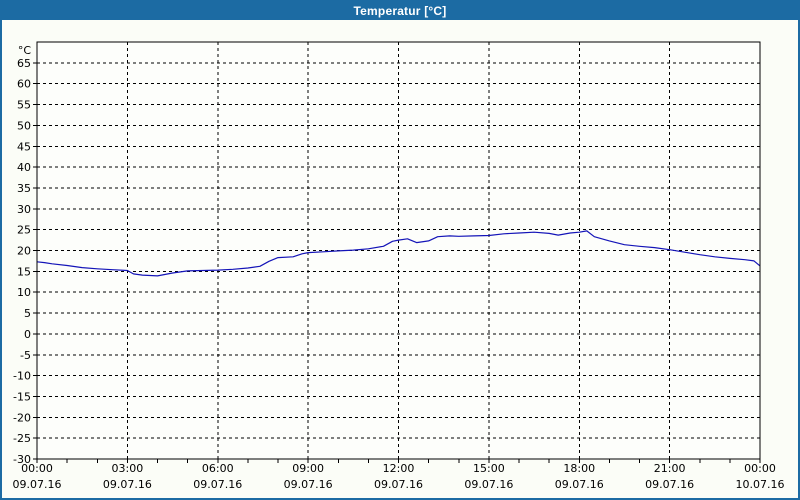 The width and height of the screenshot is (800, 500). Describe the element at coordinates (22, 438) in the screenshot. I see `y-tick-label: -25` at that location.